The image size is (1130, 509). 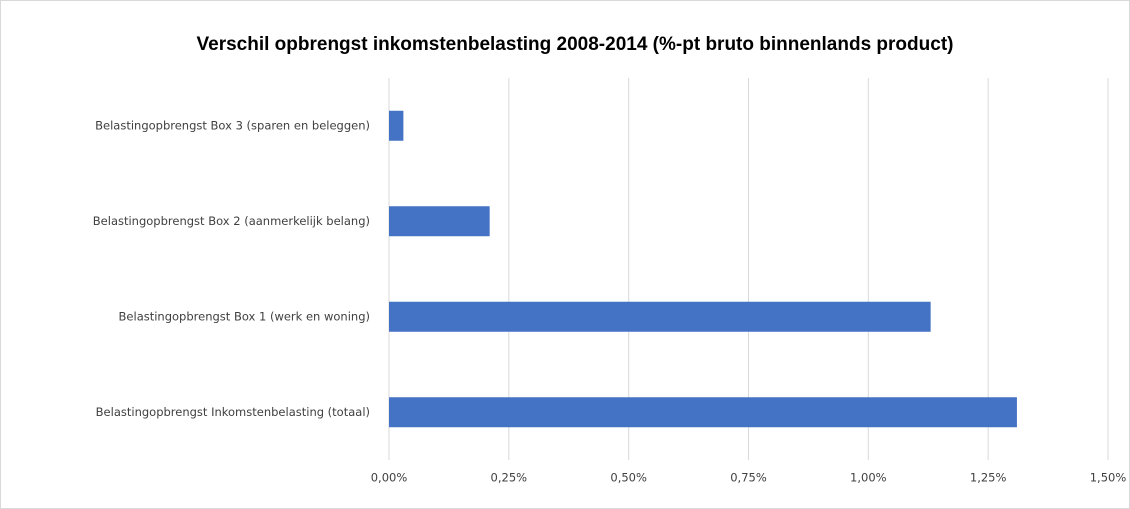 I want to click on x-tick-label: 0,25%, so click(x=509, y=478).